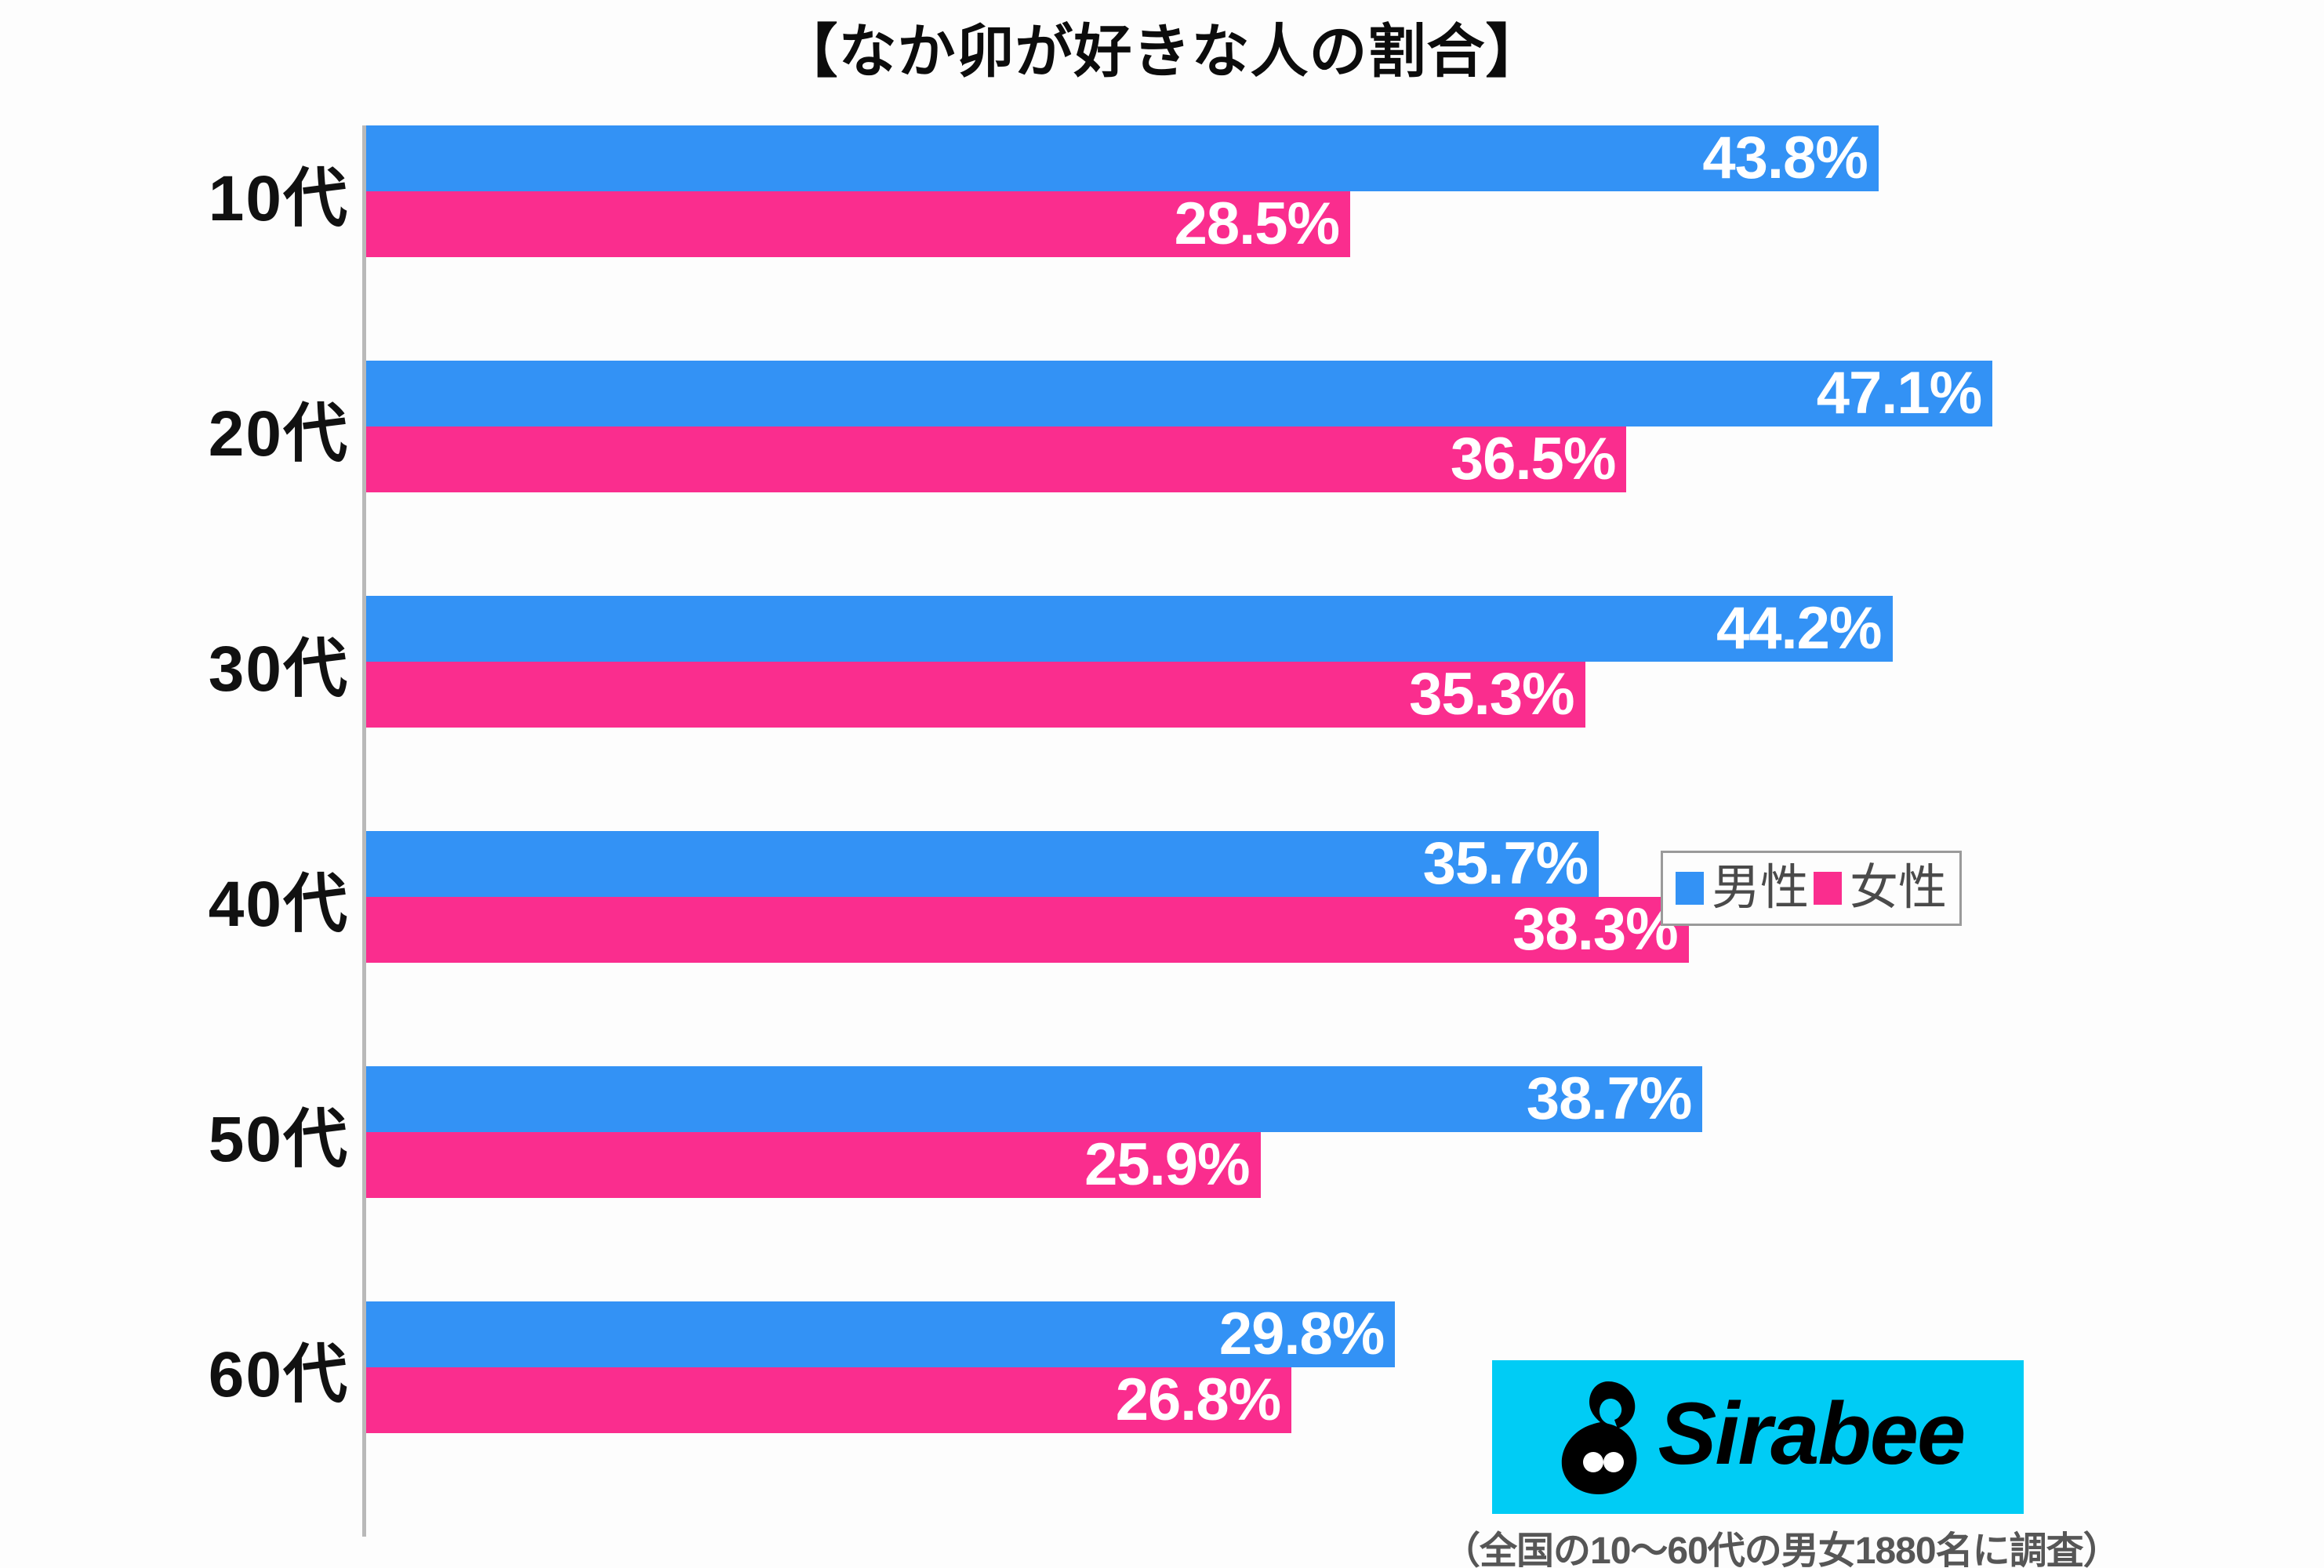 The height and width of the screenshot is (1568, 2324). I want to click on bar-group: 43.8% 28.5%, so click(1345, 191).